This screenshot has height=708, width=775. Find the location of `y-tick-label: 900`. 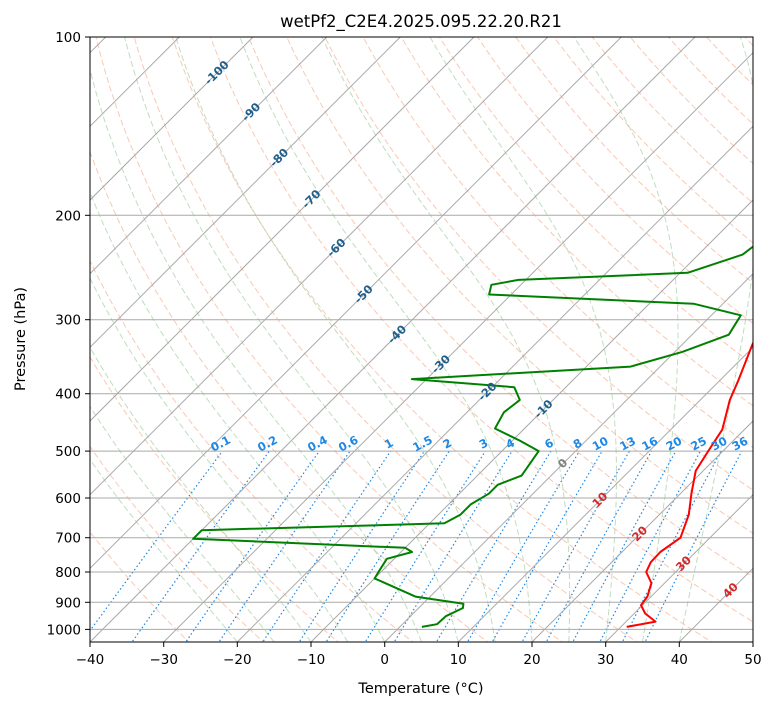

y-tick-label: 900 is located at coordinates (68, 603).